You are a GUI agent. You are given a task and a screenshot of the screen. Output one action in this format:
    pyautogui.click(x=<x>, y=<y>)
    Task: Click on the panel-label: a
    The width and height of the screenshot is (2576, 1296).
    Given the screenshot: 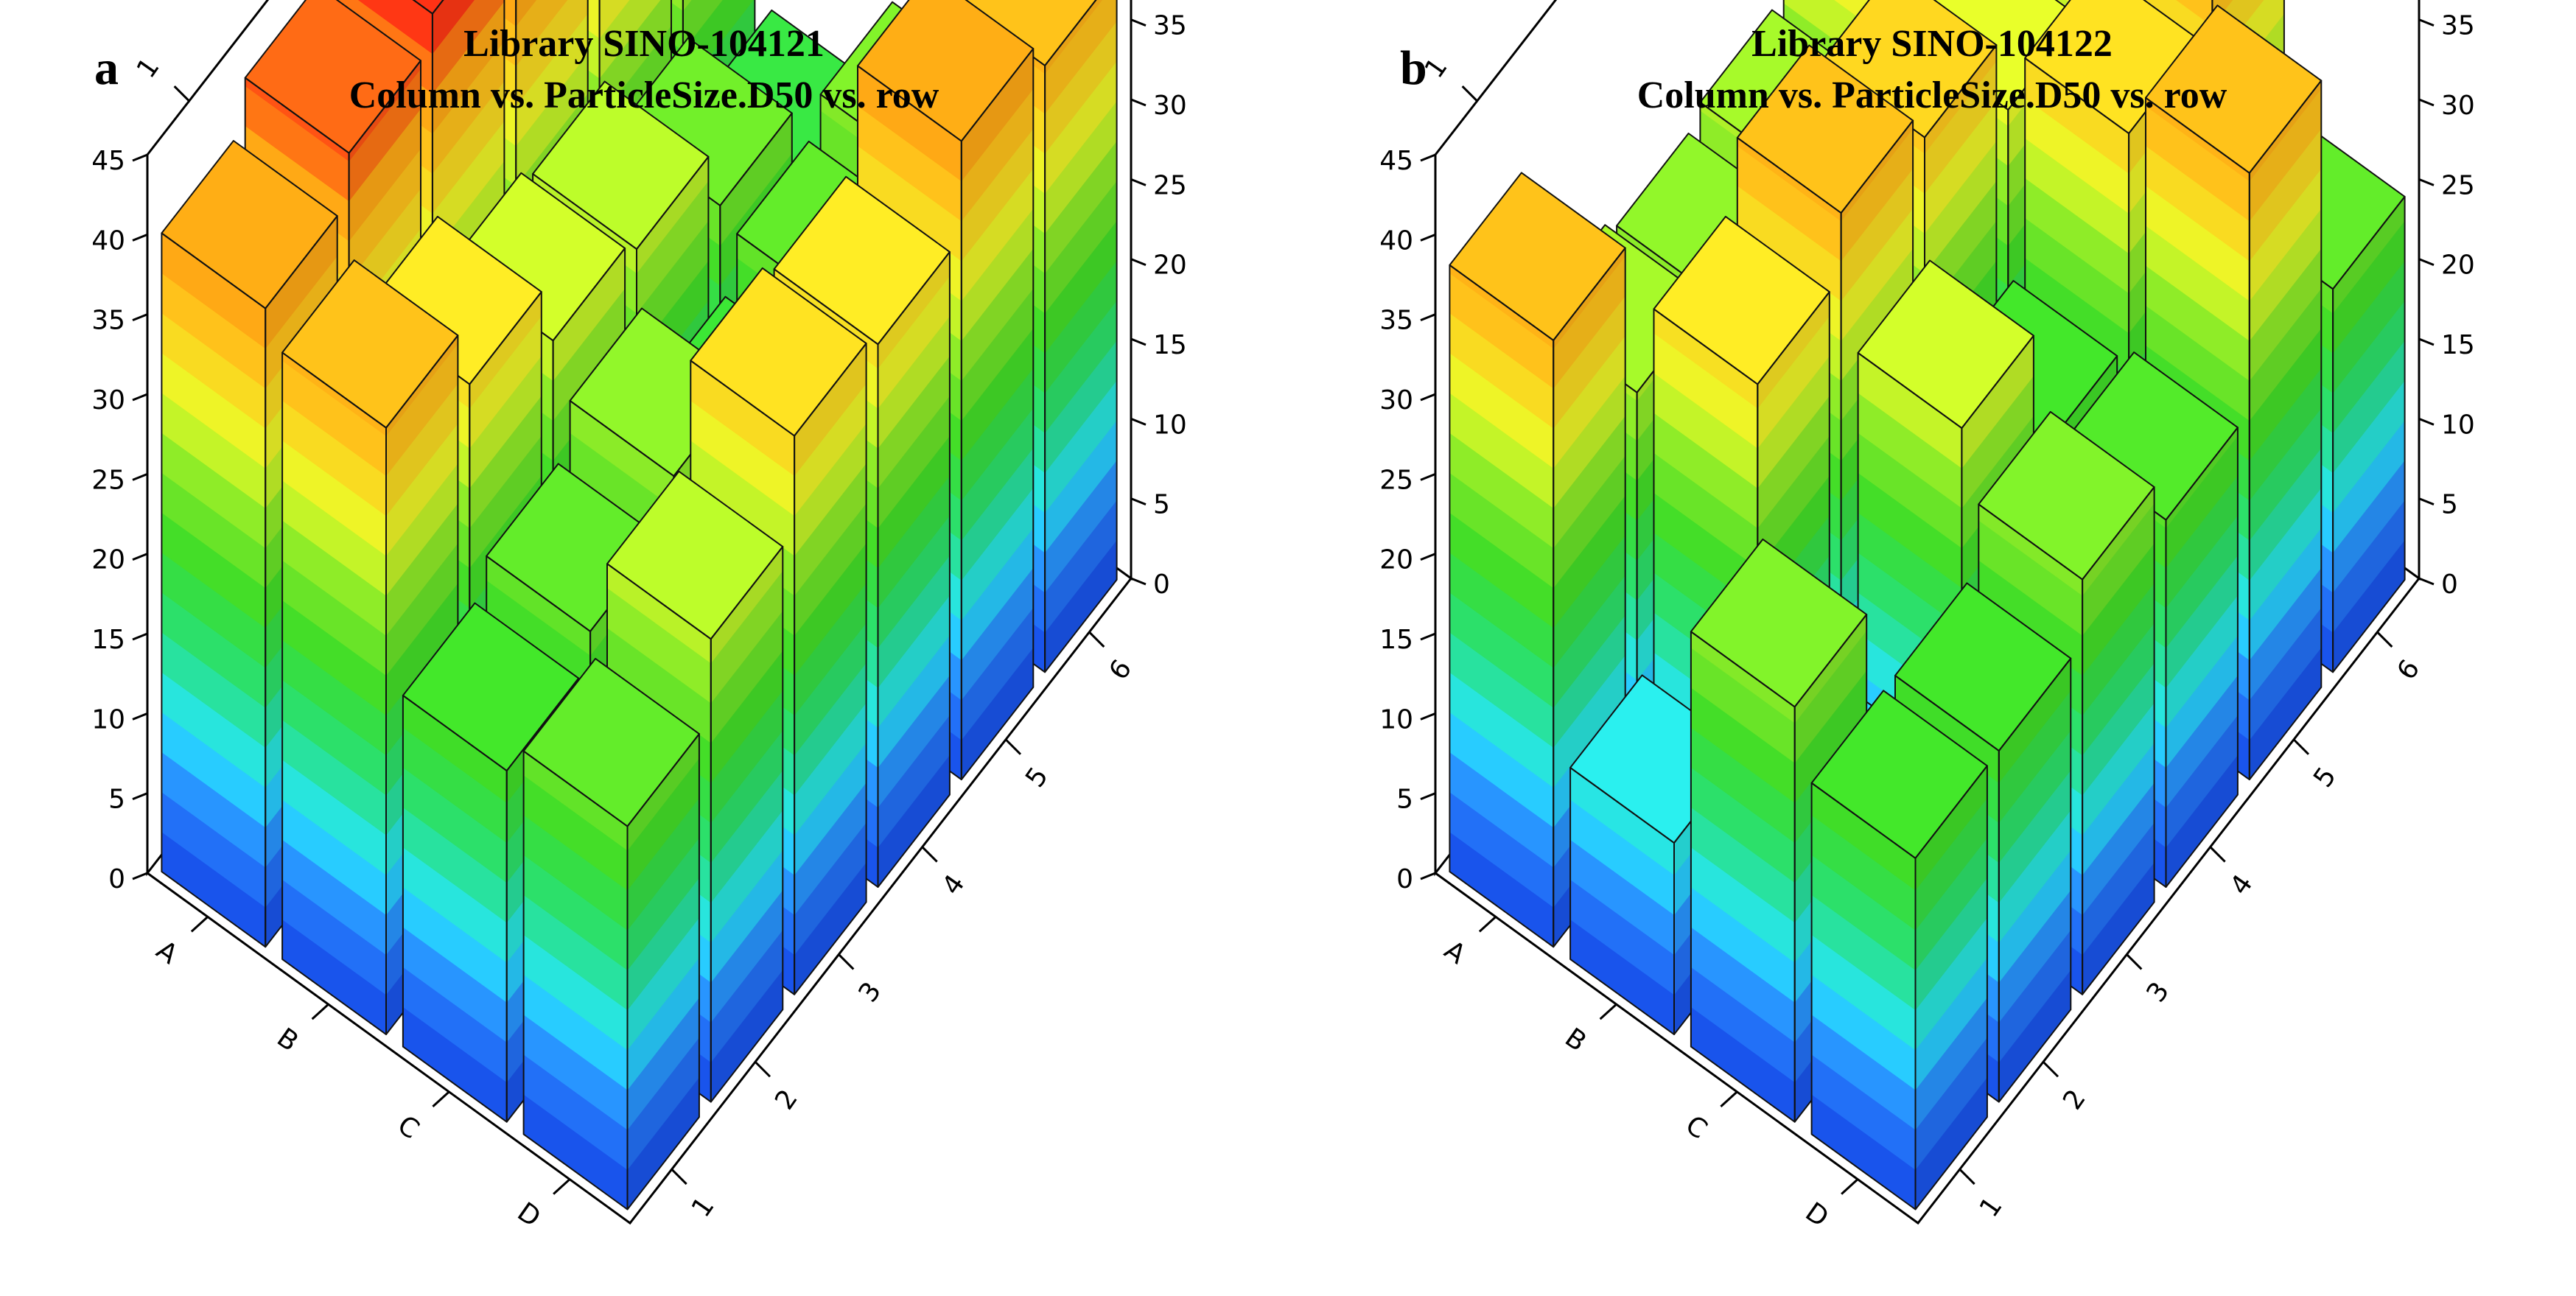 What is the action you would take?
    pyautogui.click(x=107, y=68)
    